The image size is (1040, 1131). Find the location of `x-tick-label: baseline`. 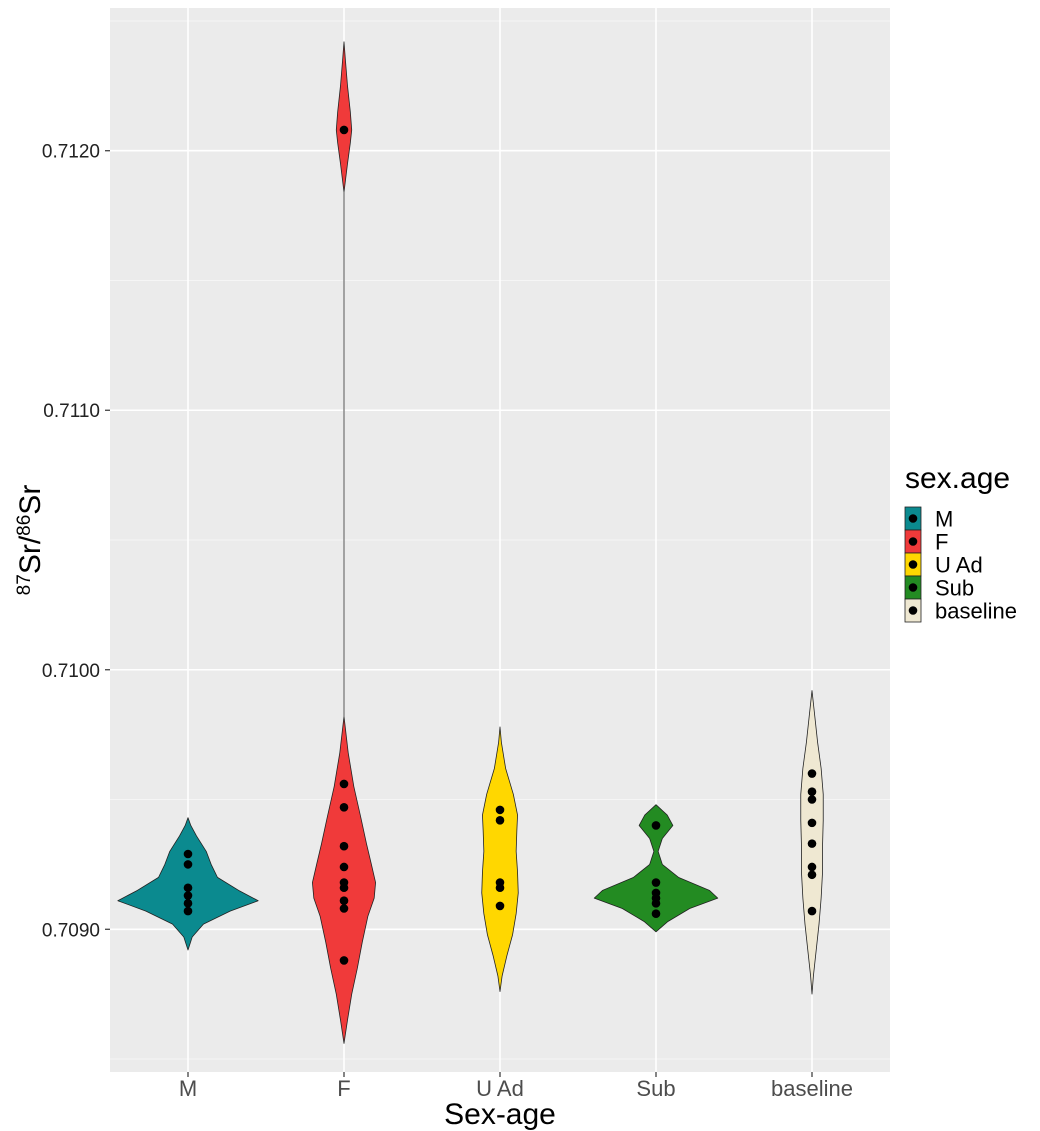

x-tick-label: baseline is located at coordinates (812, 1088).